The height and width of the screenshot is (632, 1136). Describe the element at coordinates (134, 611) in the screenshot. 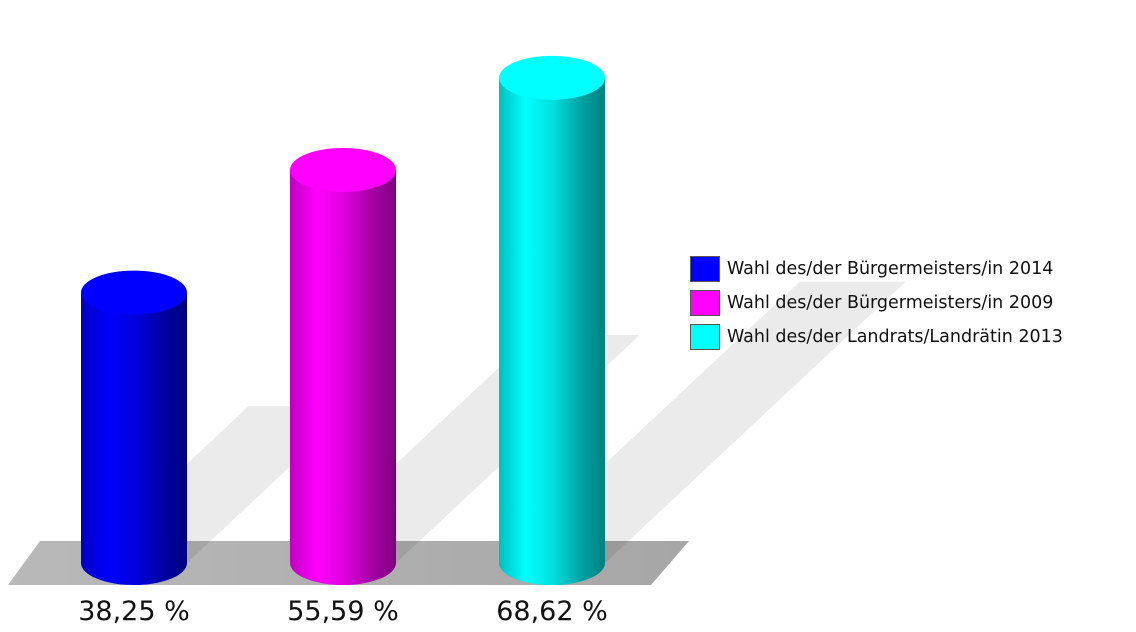

I see `value-label: 38,25 %` at that location.